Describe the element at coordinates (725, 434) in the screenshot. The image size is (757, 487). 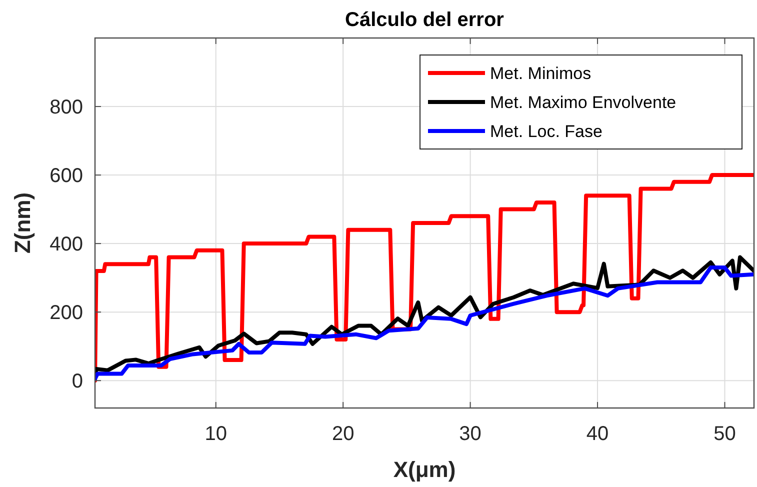
I see `x-tick-label: 50` at that location.